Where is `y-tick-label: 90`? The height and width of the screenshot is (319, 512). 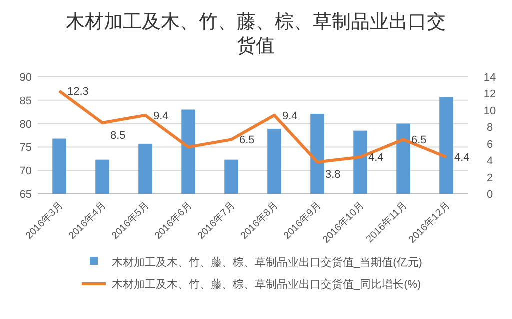 y-tick-label: 90 is located at coordinates (26, 78).